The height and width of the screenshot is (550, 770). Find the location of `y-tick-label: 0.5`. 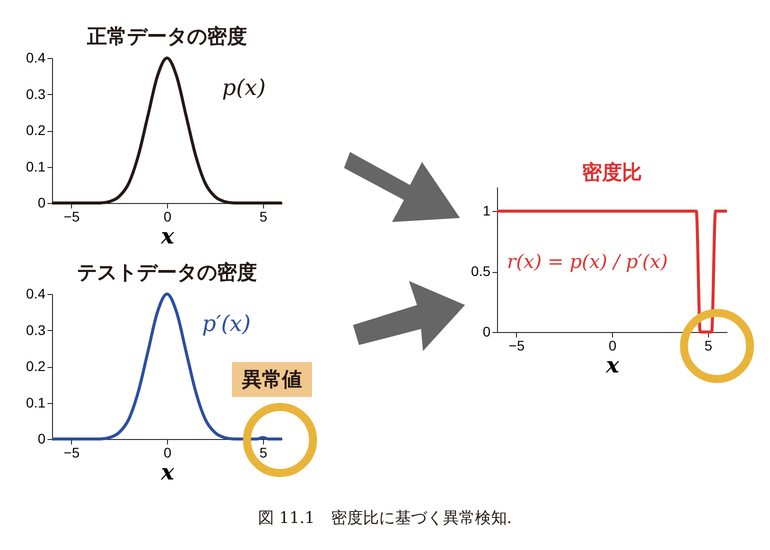

y-tick-label: 0.5 is located at coordinates (481, 271).